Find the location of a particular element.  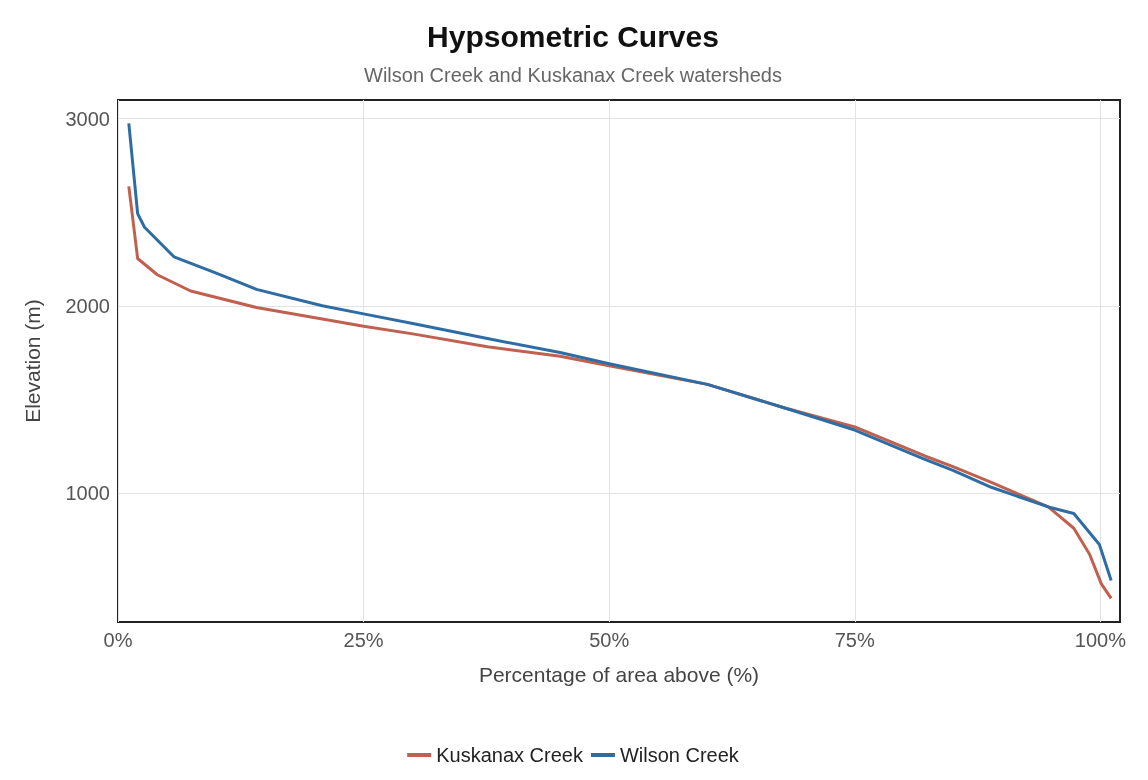

x-tick-label: 75% is located at coordinates (854, 640).